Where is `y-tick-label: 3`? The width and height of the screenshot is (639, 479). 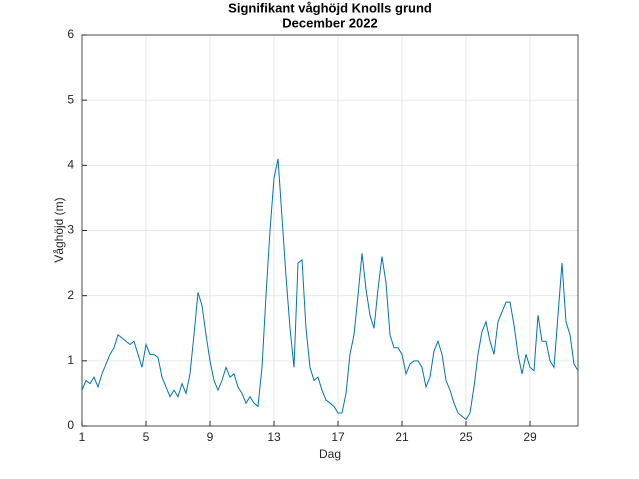 y-tick-label: 3 is located at coordinates (70, 230).